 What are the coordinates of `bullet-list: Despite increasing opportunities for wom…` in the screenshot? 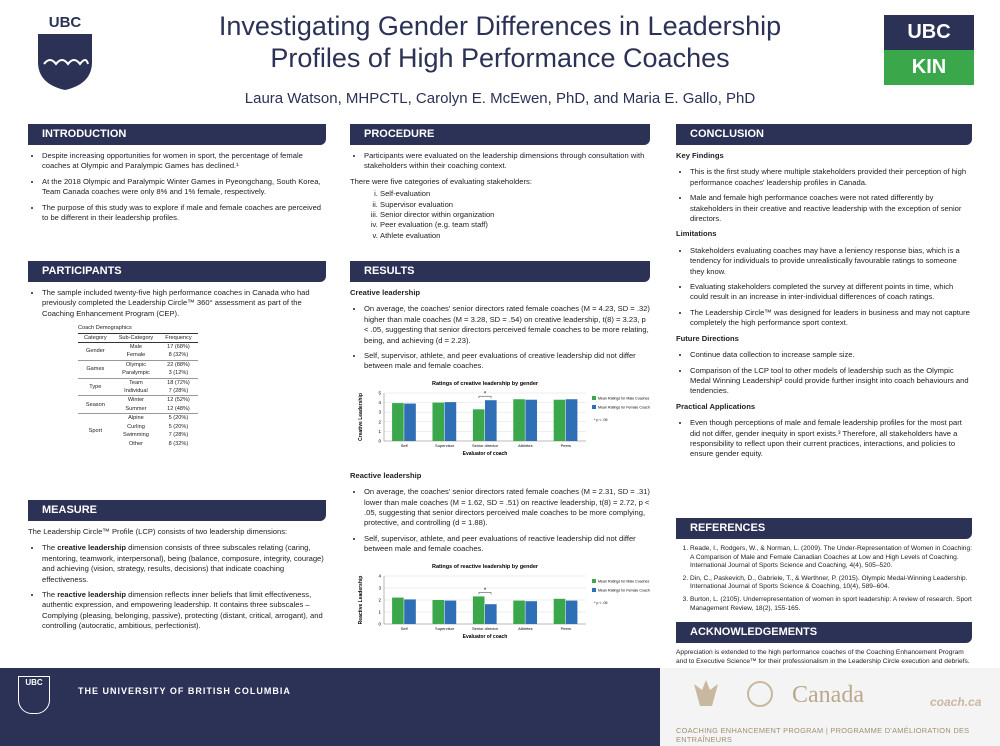 It's located at (177, 187).